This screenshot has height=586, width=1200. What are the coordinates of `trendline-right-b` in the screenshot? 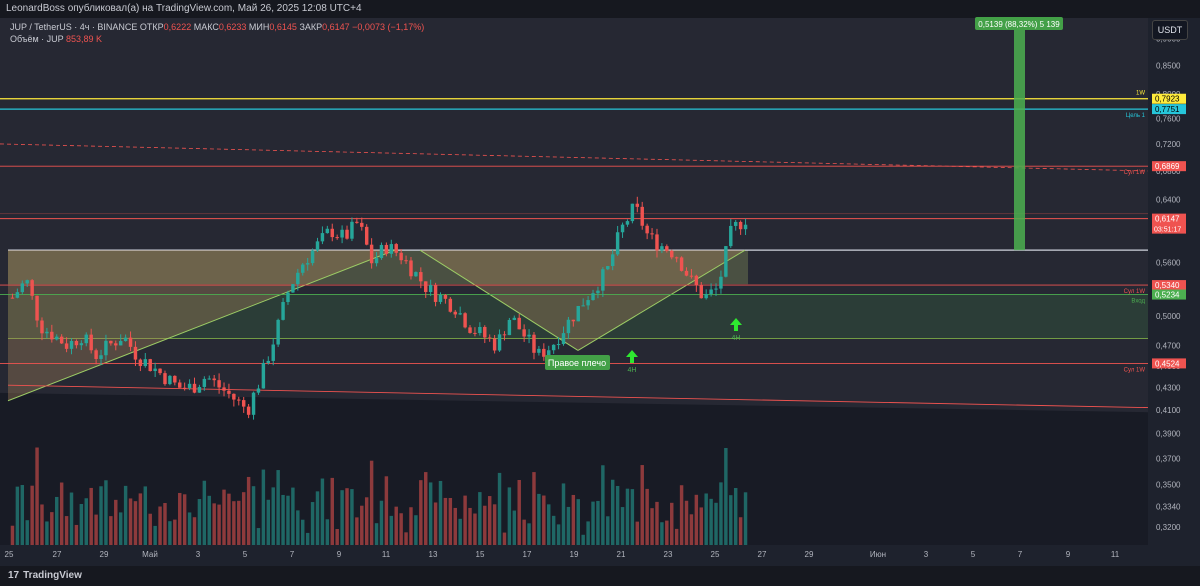 It's located at (661, 300).